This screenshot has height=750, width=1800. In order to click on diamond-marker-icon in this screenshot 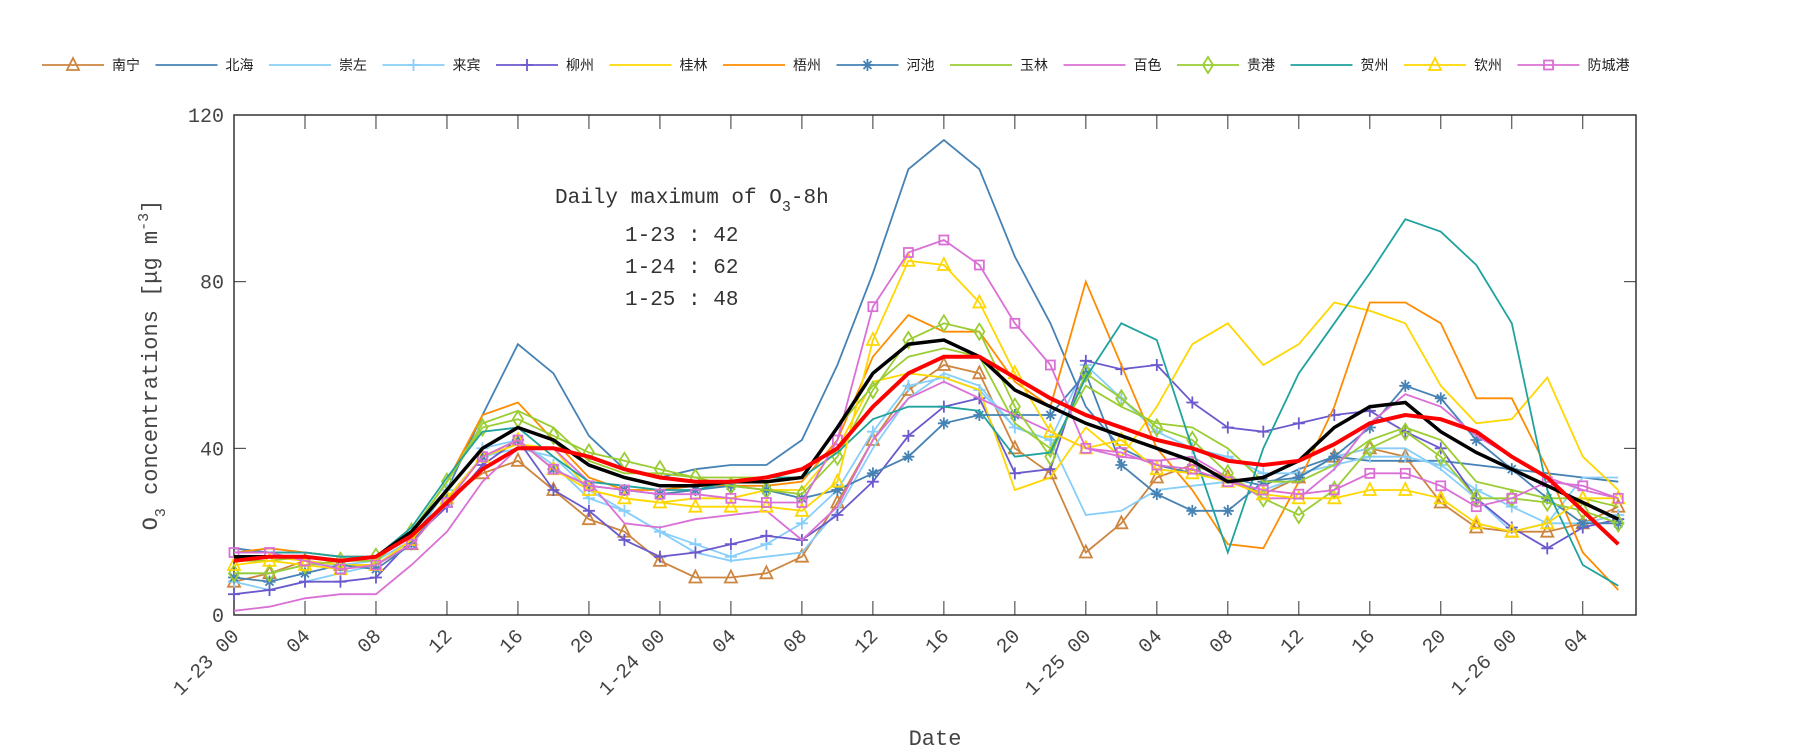, I will do `click(1208, 65)`.